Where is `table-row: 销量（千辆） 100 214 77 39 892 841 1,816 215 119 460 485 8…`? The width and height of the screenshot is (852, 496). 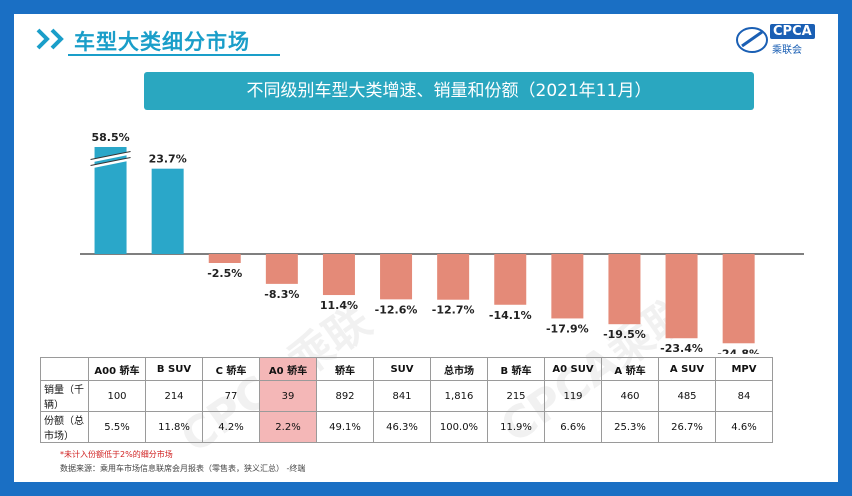 table-row: 销量（千辆） 100 214 77 39 892 841 1,816 215 119 460 485 8… is located at coordinates (406, 396).